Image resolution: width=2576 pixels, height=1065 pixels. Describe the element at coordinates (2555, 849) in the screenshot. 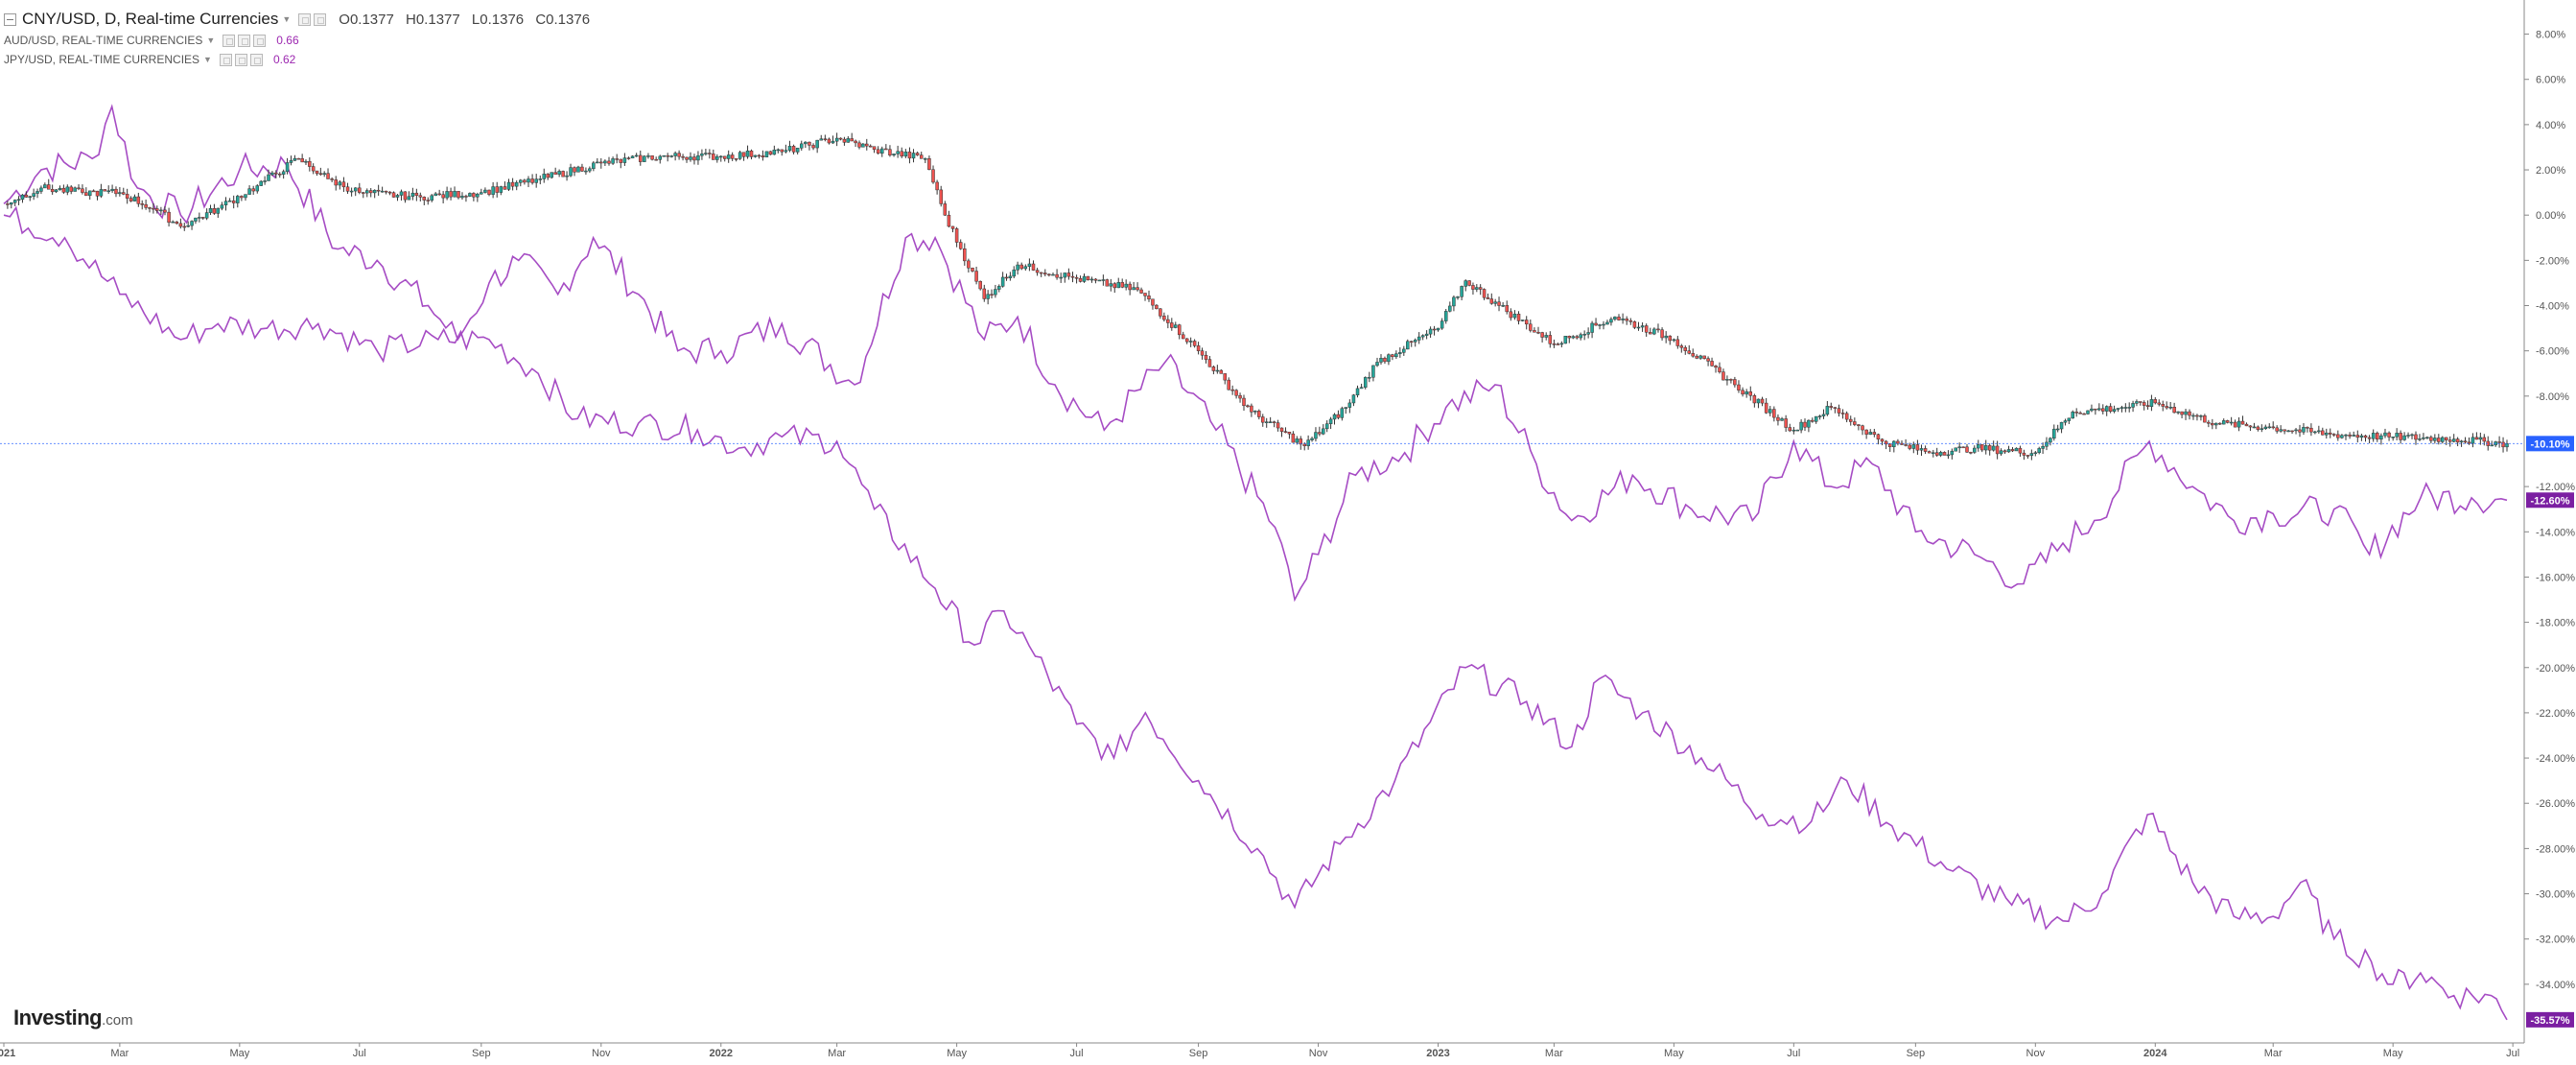

I see `y-tick-label: -28.00%` at that location.